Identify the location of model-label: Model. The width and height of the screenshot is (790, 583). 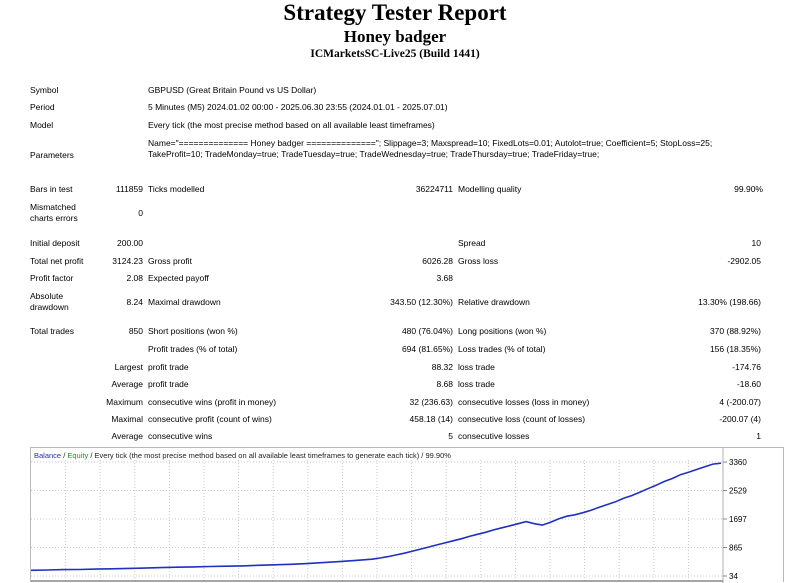
(42, 125).